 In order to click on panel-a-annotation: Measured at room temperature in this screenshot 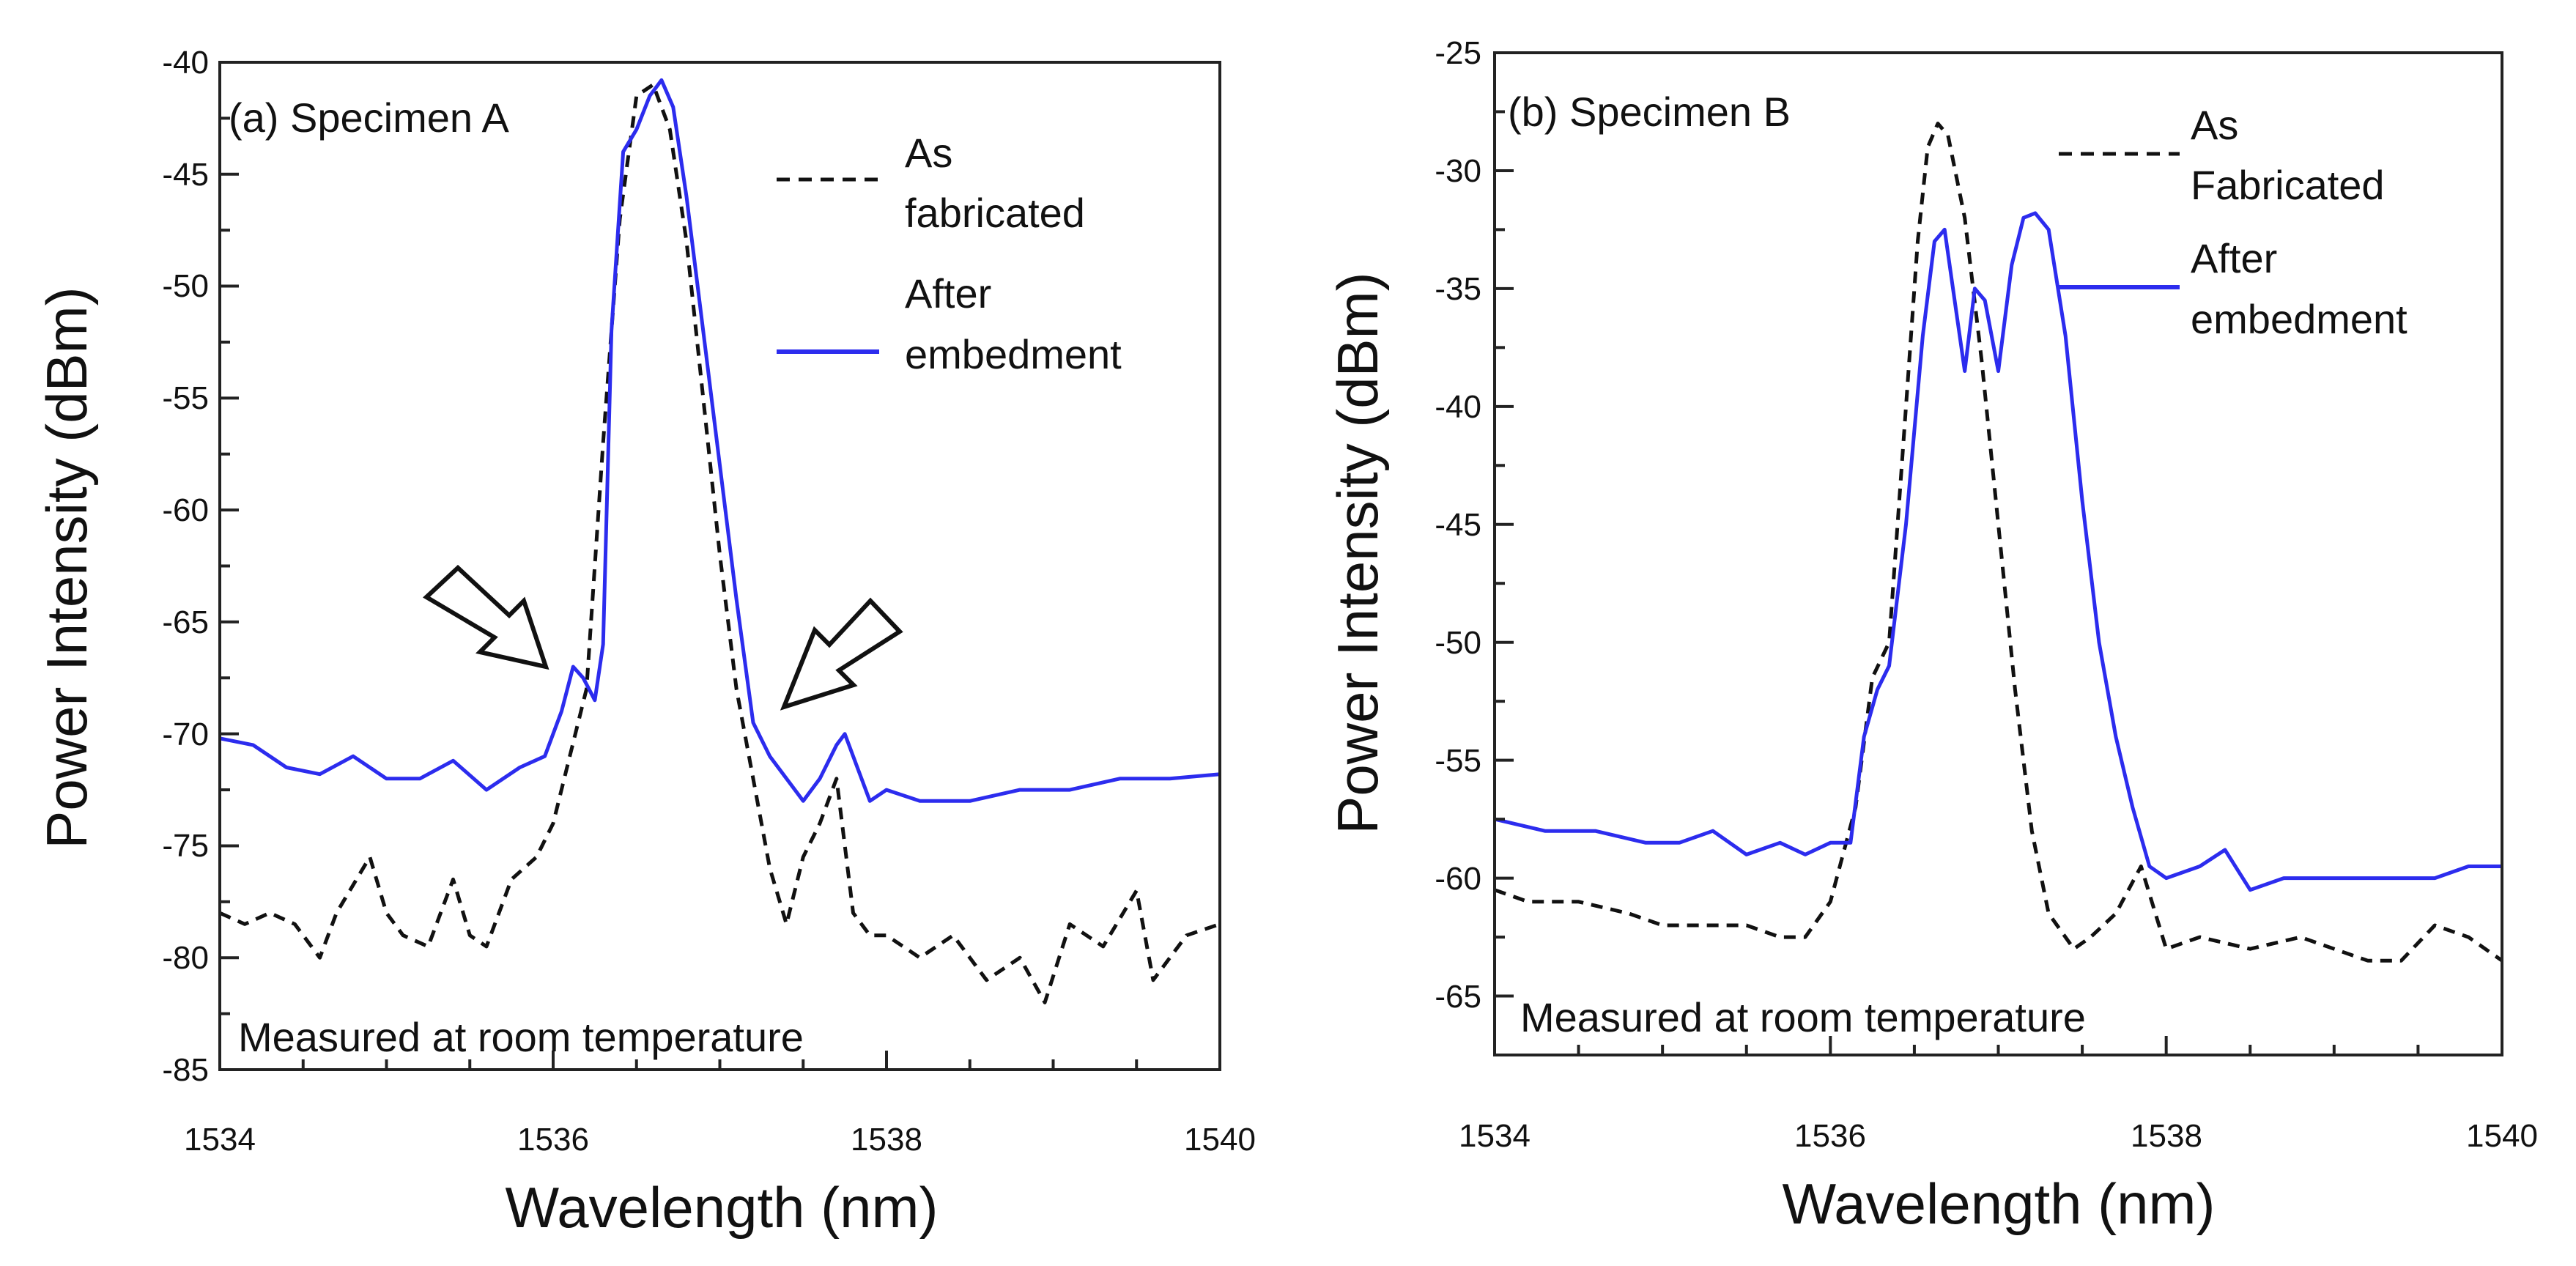, I will do `click(521, 1037)`.